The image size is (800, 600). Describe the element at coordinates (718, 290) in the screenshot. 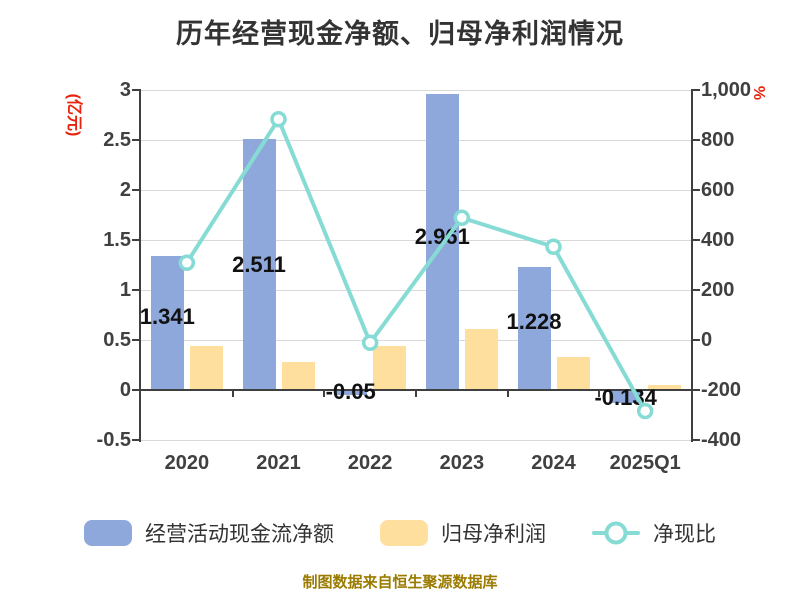

I see `right-y-axis-tick-label: 200` at that location.